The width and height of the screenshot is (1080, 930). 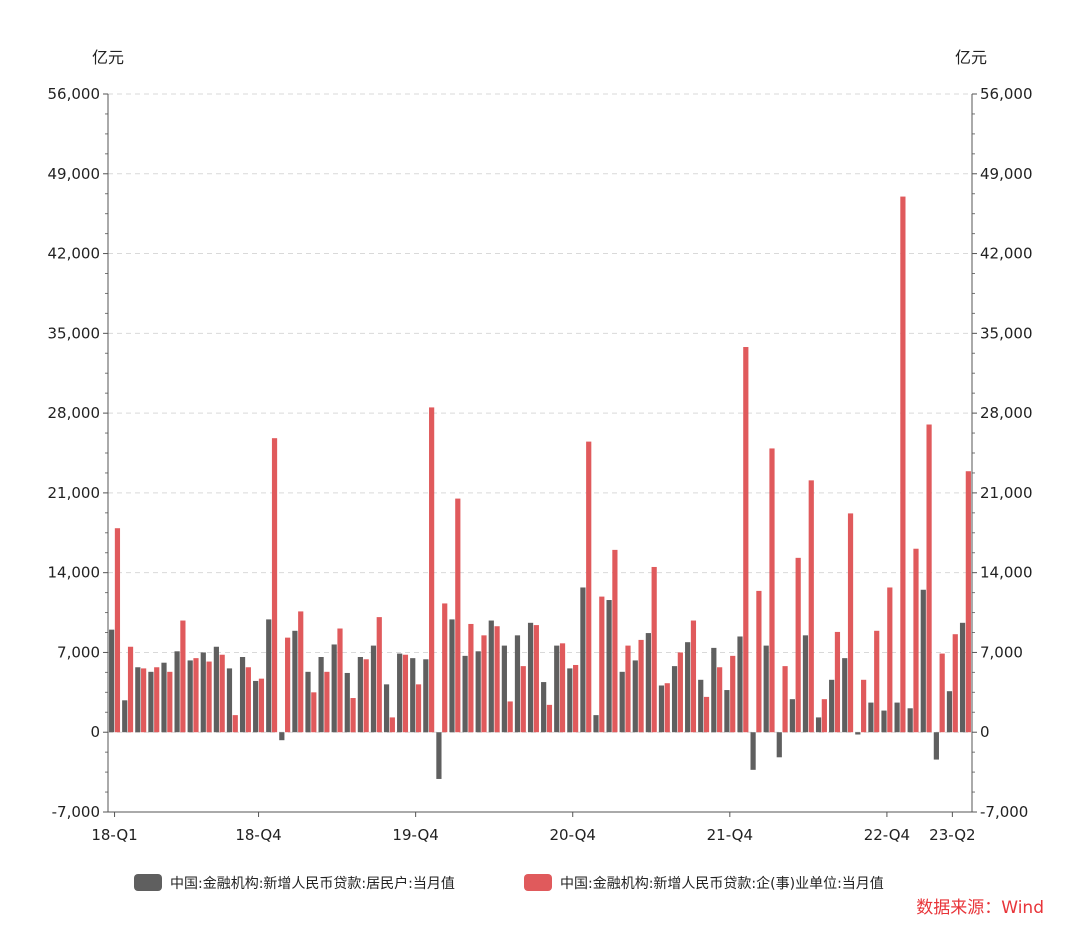 What do you see at coordinates (1006, 174) in the screenshot?
I see `y-tick-label-right: 49,000` at bounding box center [1006, 174].